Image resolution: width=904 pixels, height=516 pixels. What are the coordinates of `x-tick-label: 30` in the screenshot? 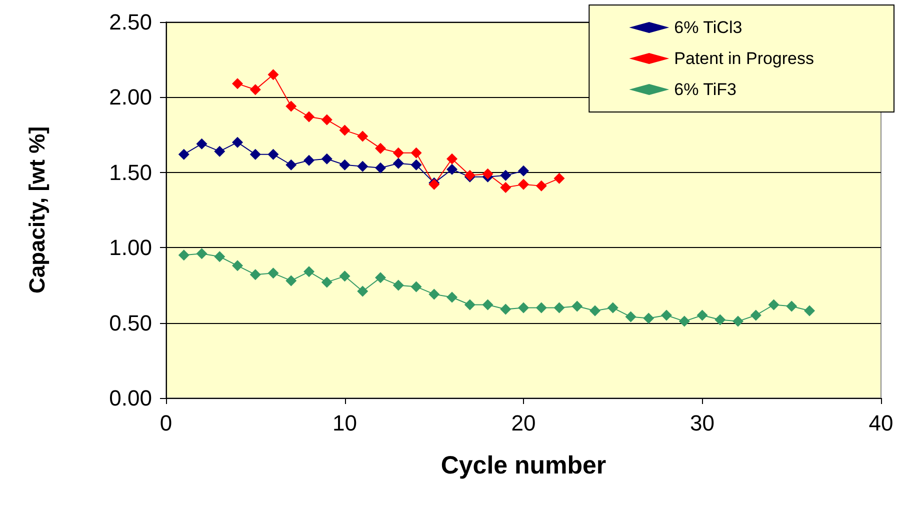 It's located at (702, 423).